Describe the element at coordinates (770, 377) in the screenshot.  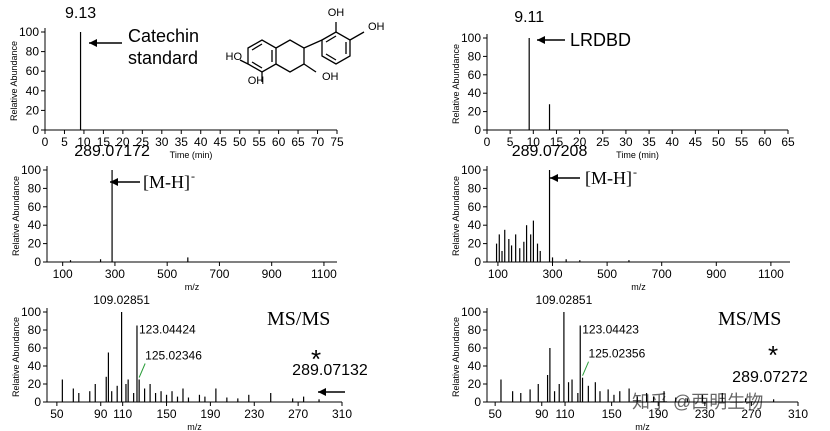
I see `peak-label: 289.07272` at that location.